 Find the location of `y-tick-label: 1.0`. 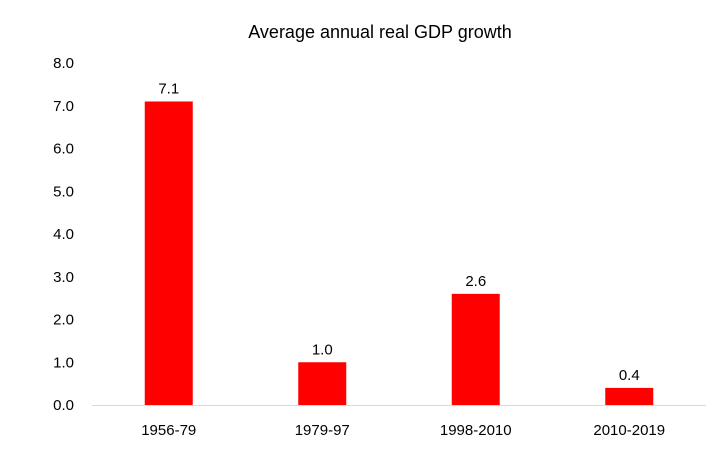

y-tick-label: 1.0 is located at coordinates (63, 362).